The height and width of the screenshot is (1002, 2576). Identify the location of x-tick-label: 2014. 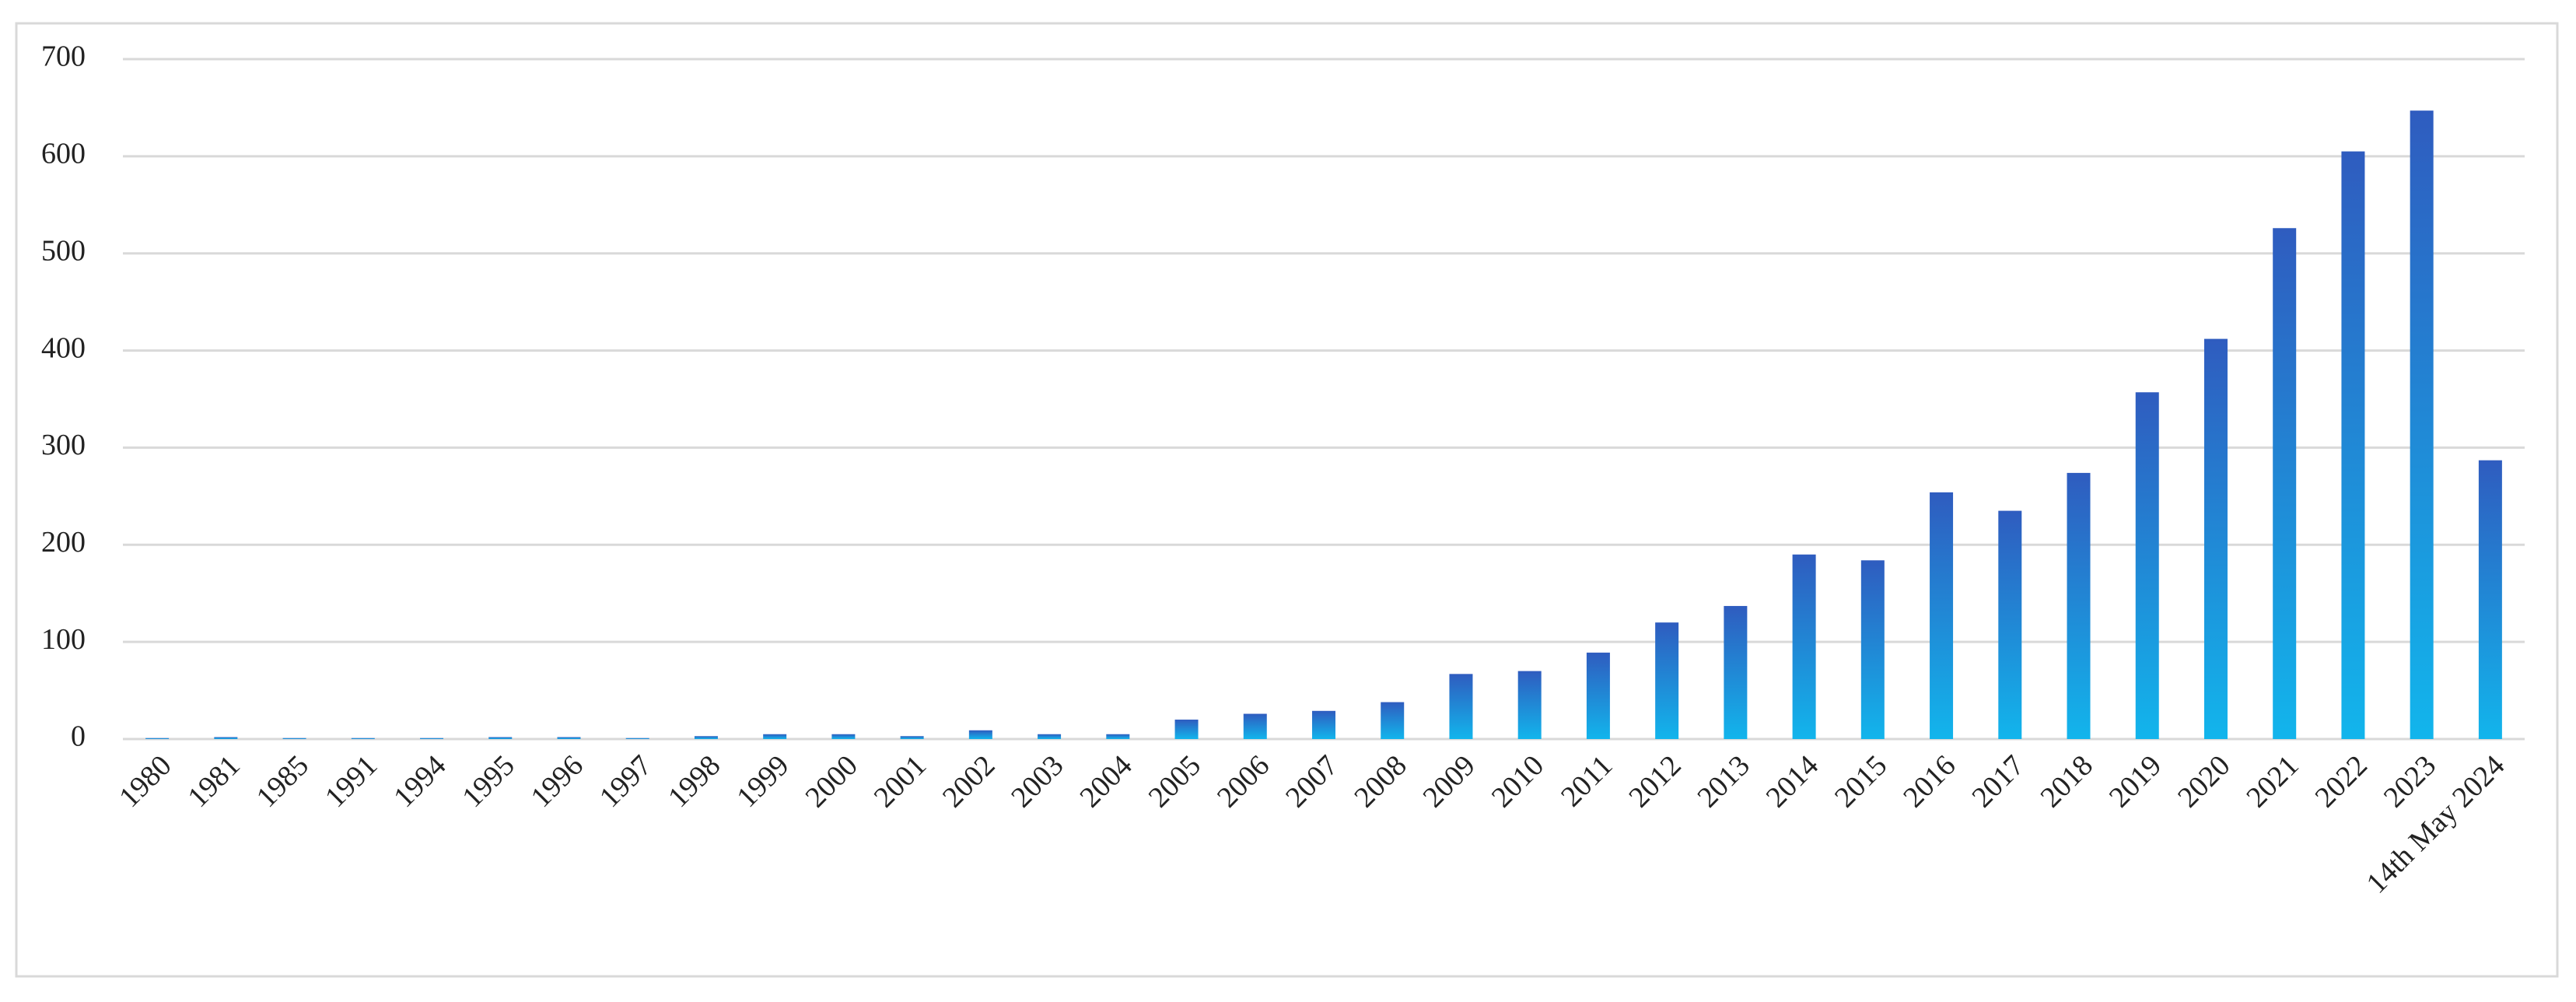
(1793, 781).